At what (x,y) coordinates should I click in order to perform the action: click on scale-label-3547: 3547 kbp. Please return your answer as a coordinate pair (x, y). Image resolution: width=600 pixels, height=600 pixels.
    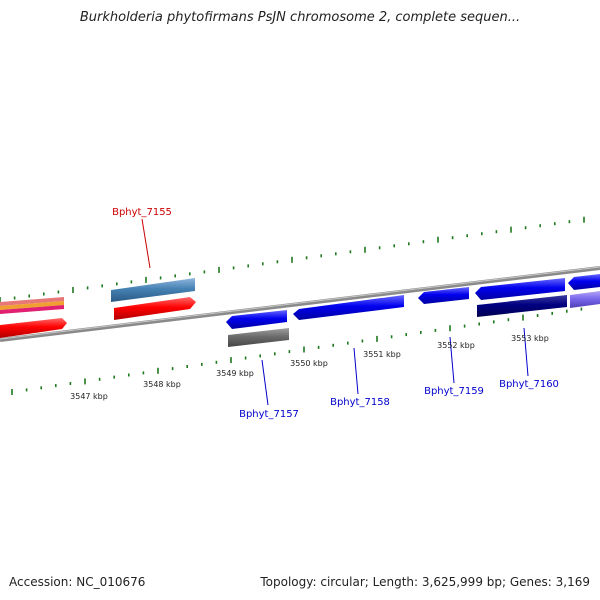
    Looking at the image, I should click on (89, 396).